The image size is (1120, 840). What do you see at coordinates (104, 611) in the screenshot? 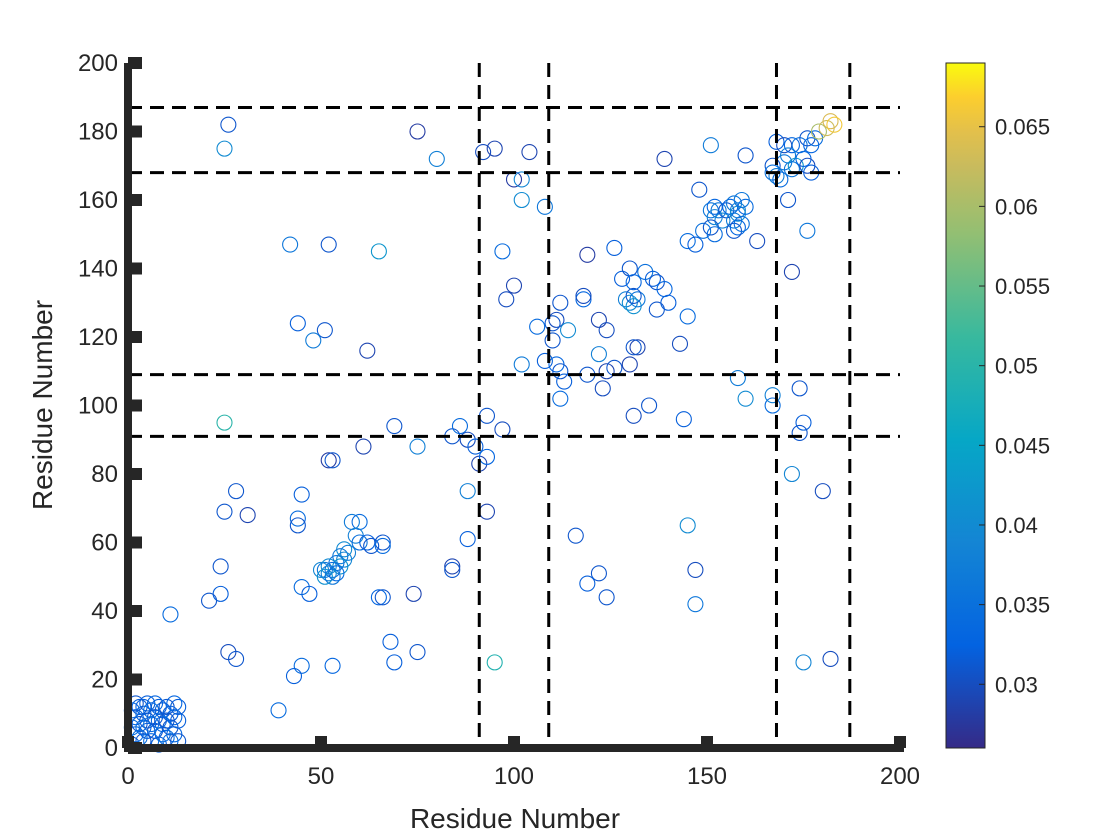
I see `y-tick-label: 40` at bounding box center [104, 611].